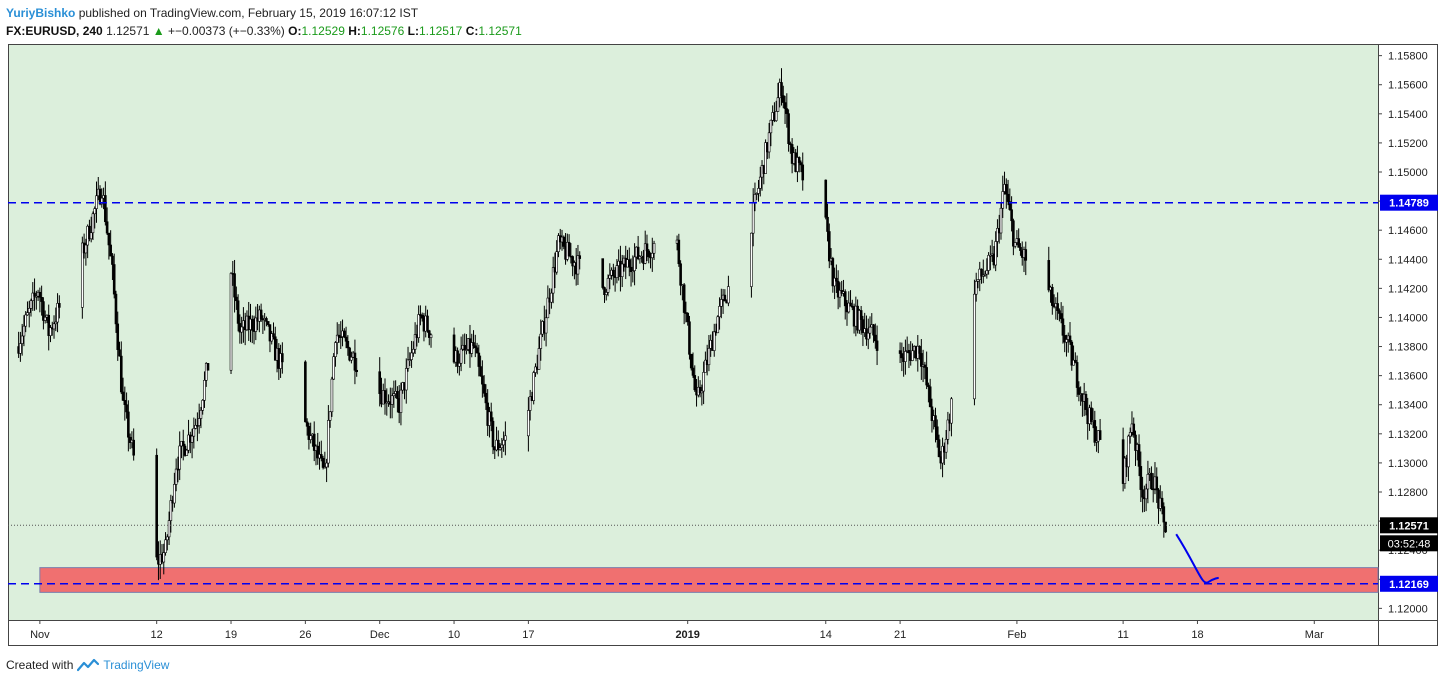 This screenshot has height=684, width=1444. Describe the element at coordinates (826, 635) in the screenshot. I see `x-tick-label: 14` at that location.